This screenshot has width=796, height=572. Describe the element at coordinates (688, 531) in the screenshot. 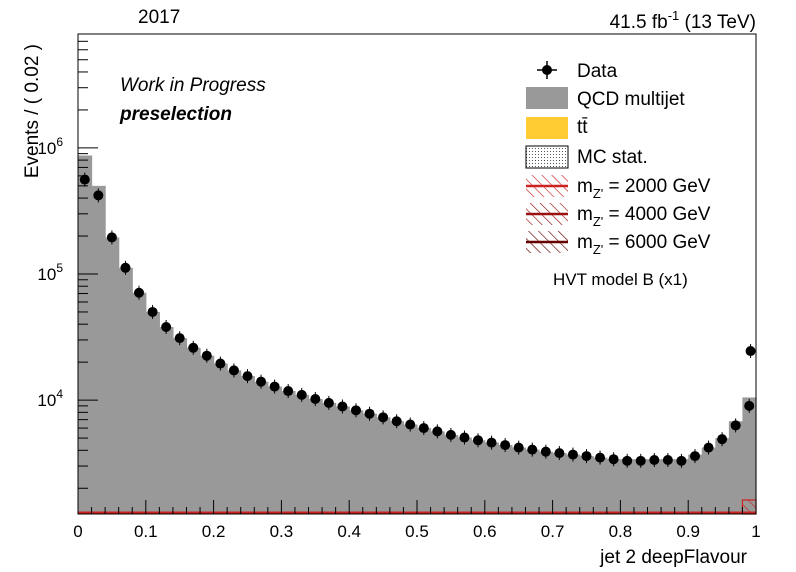

I see `x-tick-label: 0.9` at that location.